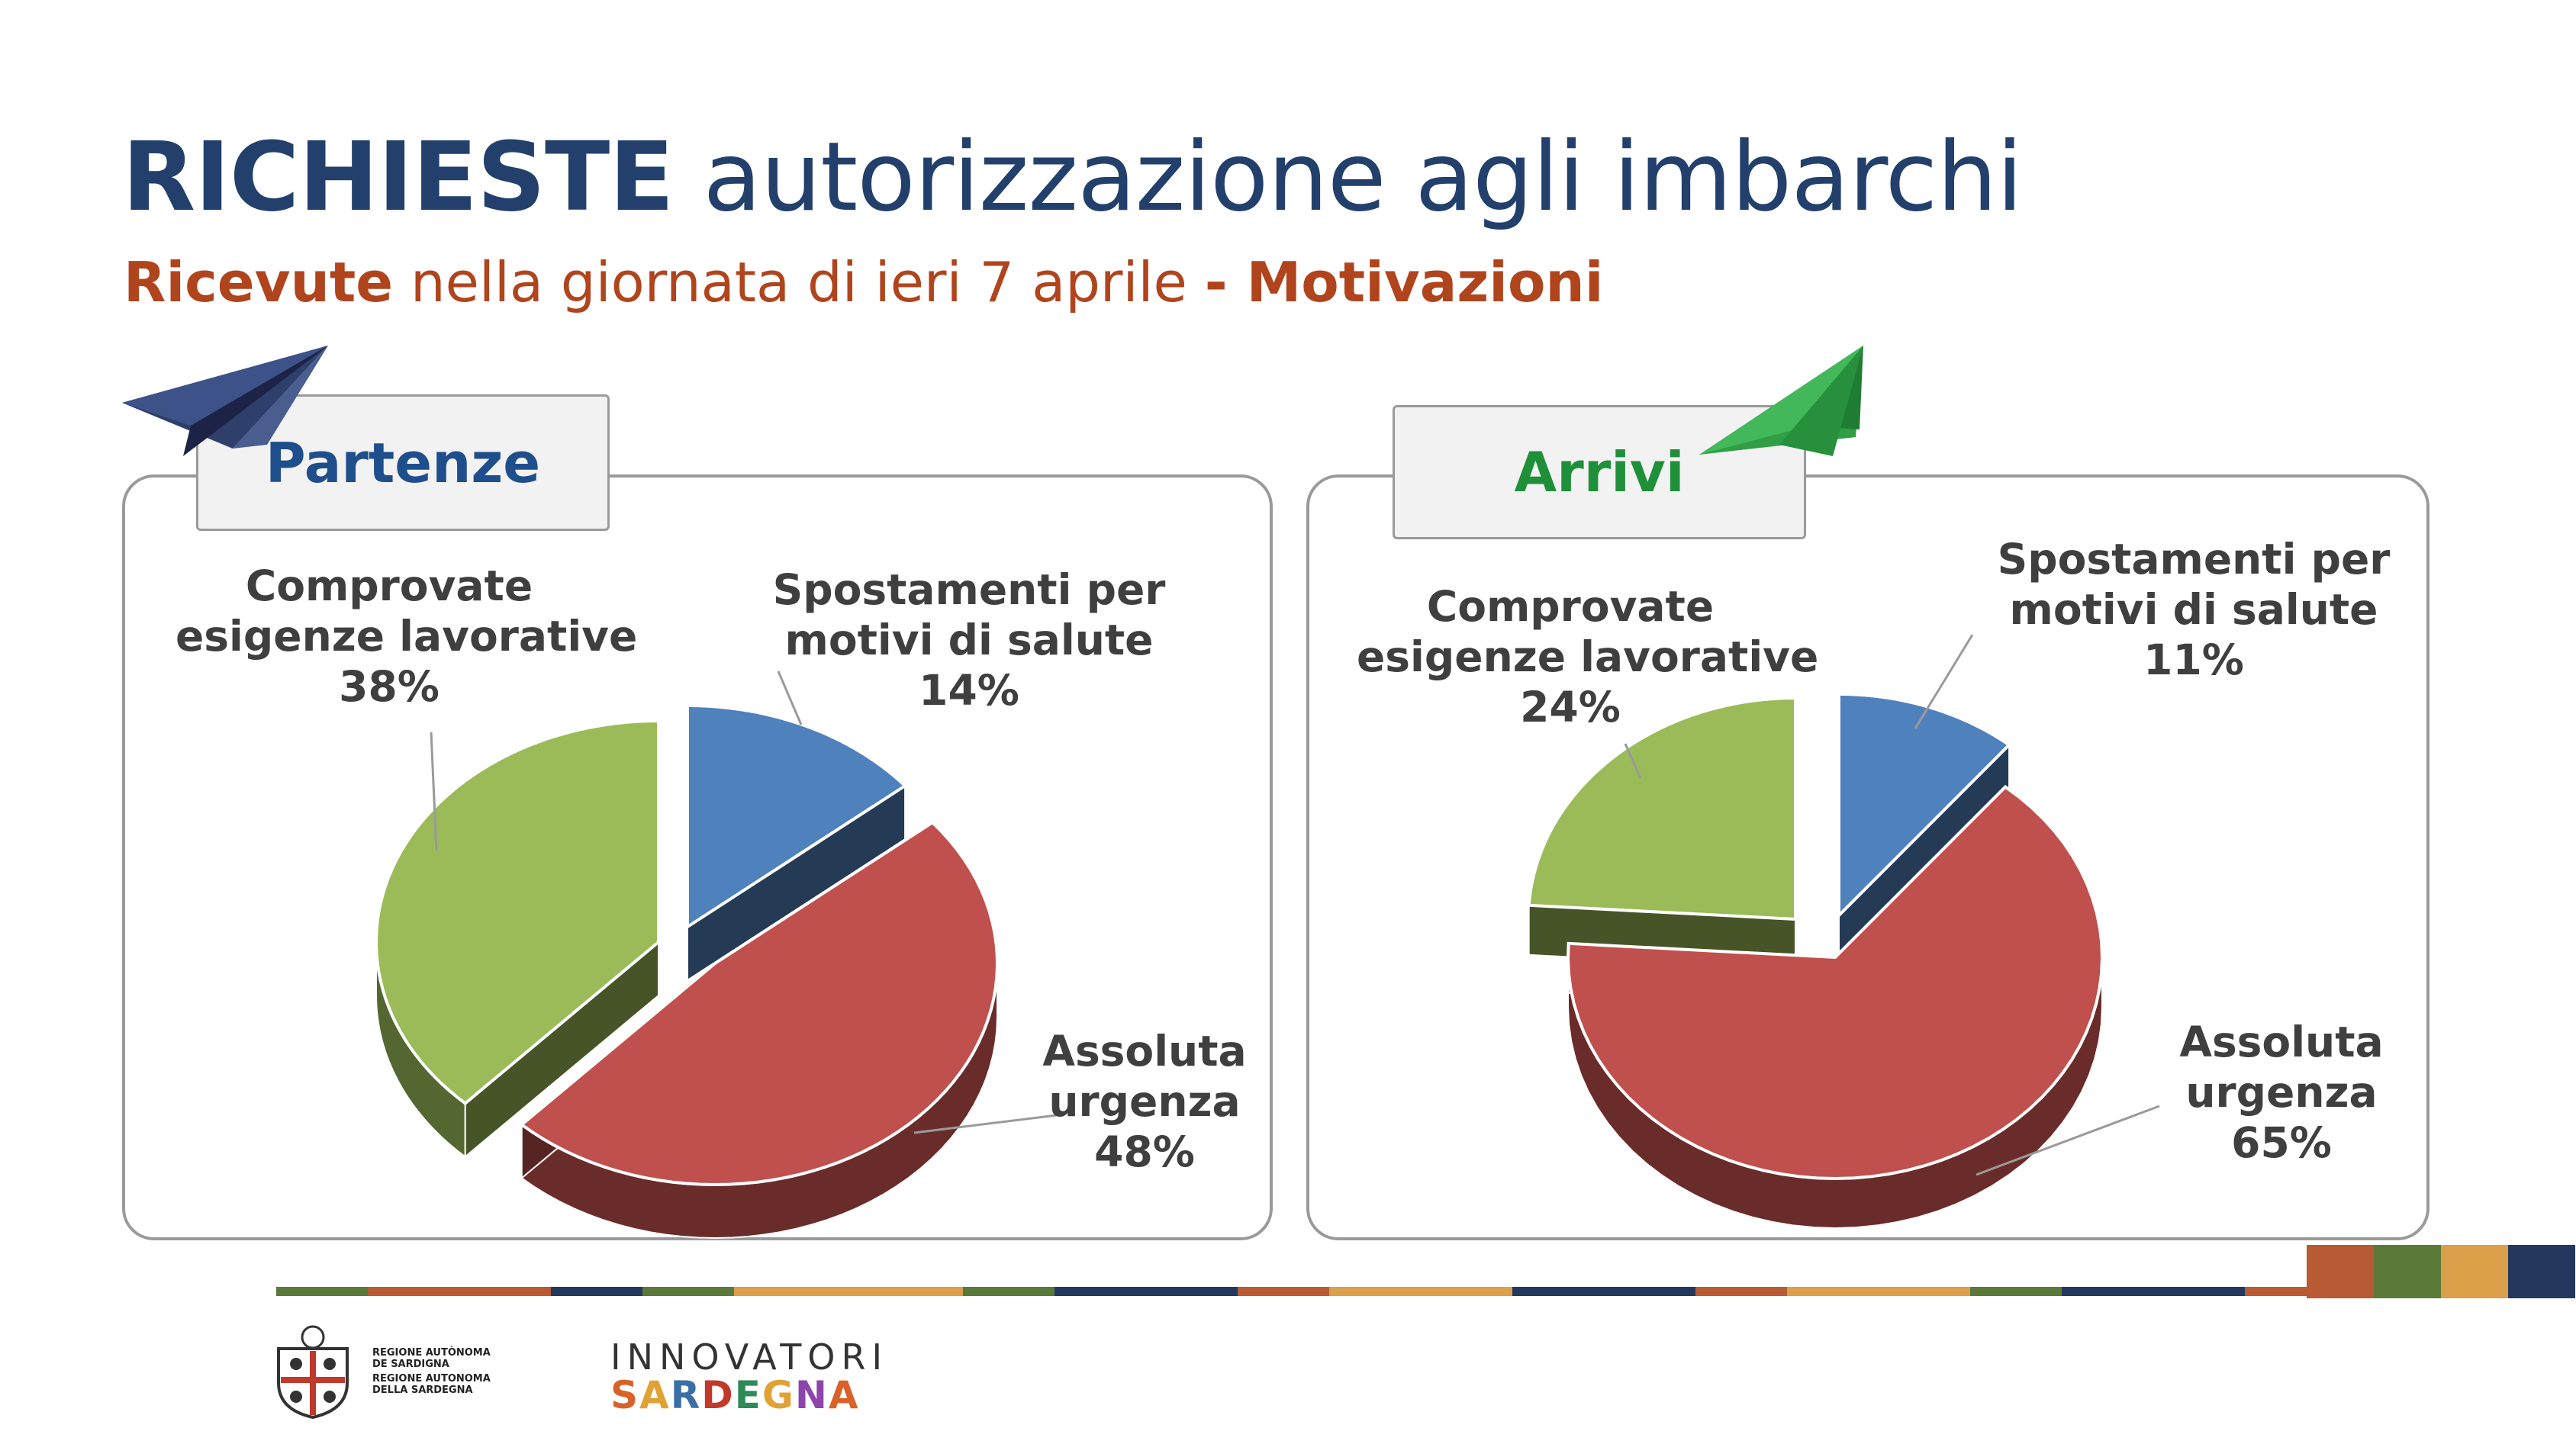 This screenshot has width=2576, height=1444. I want to click on partenze-tab-label: Partenze, so click(403, 463).